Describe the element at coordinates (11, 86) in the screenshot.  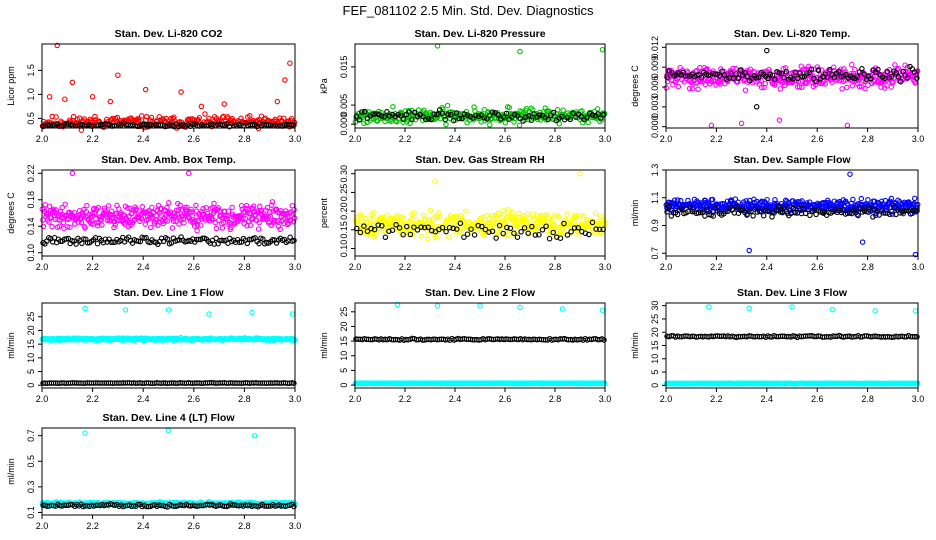
I see `y-axis-label: Licor ppm` at that location.